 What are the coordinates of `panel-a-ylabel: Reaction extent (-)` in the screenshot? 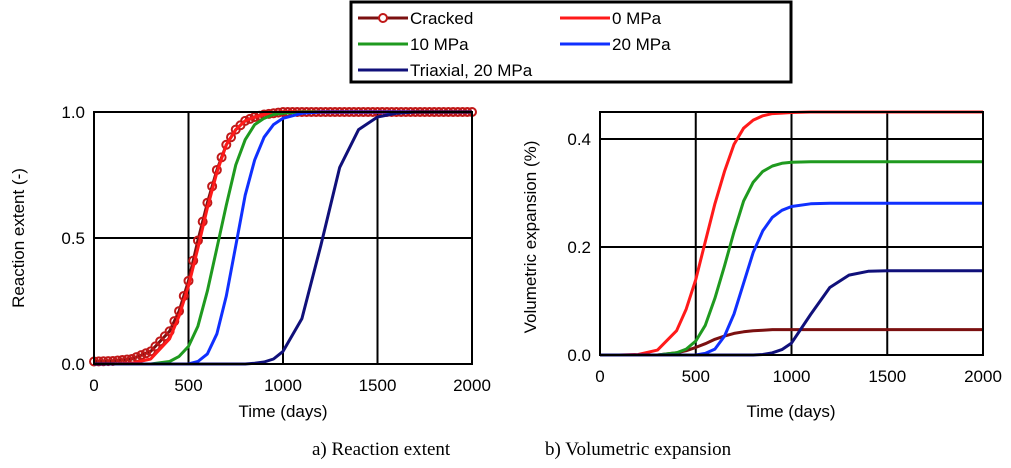 It's located at (18, 238).